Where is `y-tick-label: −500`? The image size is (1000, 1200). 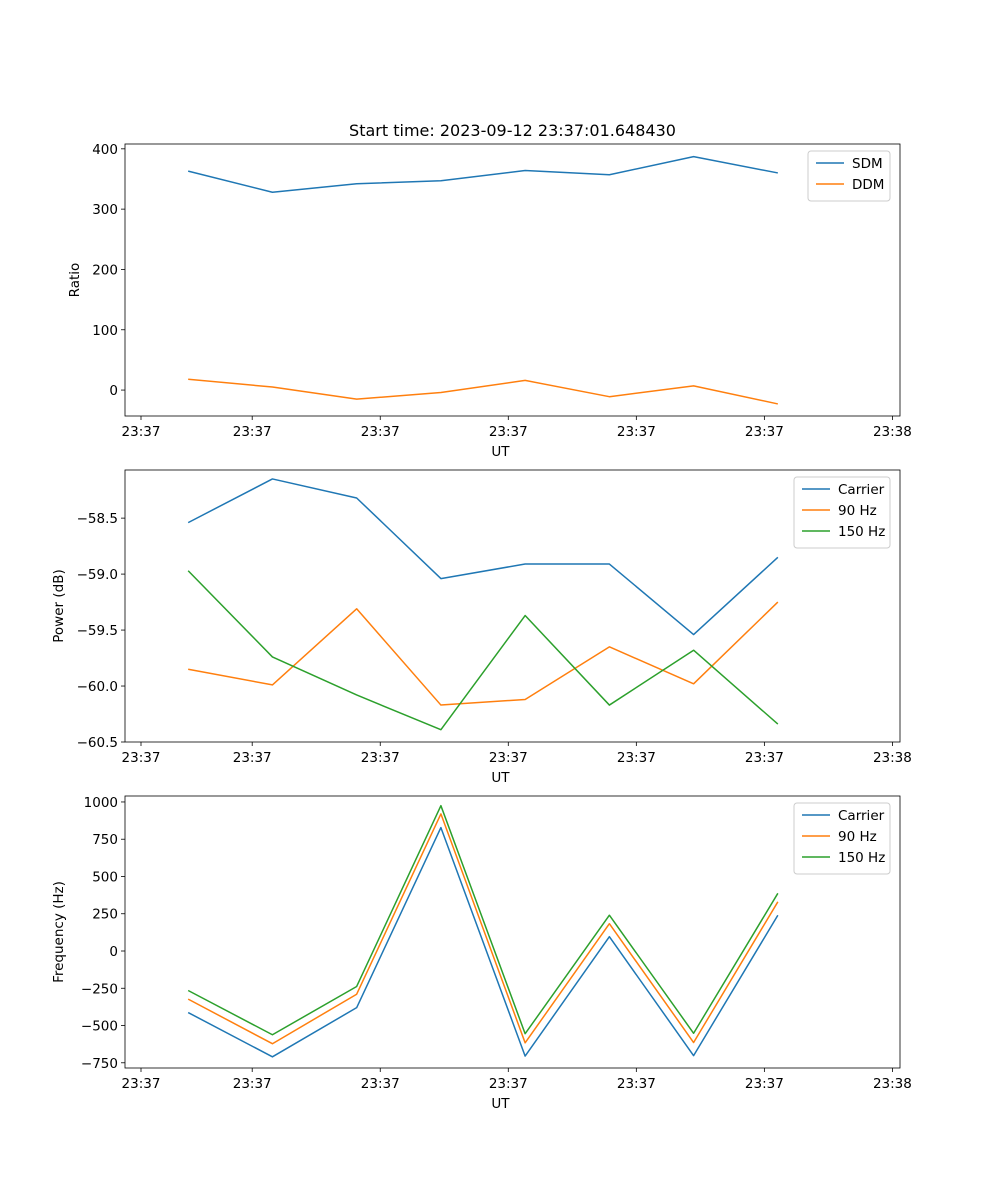
y-tick-label: −500 is located at coordinates (99, 1027).